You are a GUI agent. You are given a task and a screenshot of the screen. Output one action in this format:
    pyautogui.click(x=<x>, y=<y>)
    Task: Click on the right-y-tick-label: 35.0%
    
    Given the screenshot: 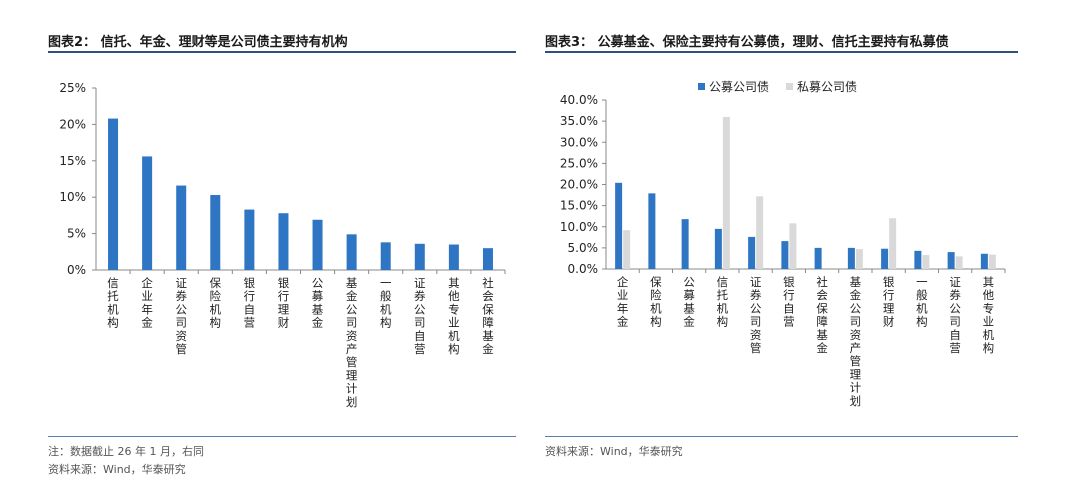 What is the action you would take?
    pyautogui.click(x=579, y=121)
    